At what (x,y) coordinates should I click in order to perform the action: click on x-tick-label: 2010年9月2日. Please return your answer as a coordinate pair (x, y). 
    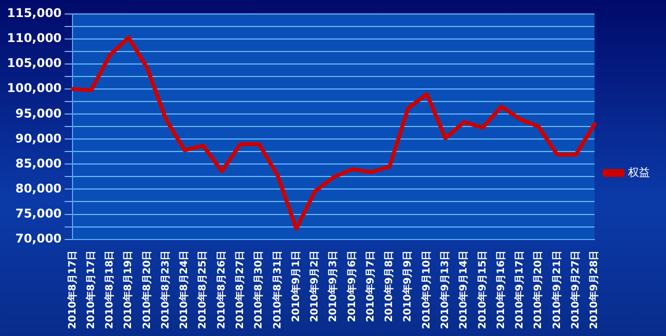
    Looking at the image, I should click on (314, 286).